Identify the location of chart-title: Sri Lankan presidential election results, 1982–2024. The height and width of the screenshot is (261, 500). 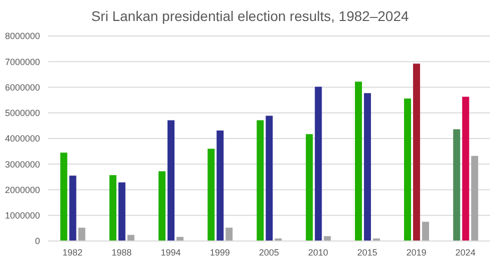
(250, 16).